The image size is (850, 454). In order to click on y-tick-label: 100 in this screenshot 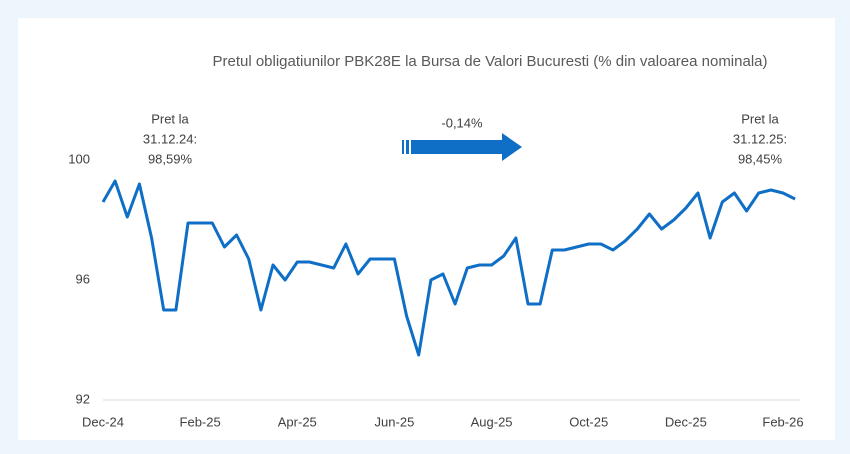, I will do `click(79, 158)`.